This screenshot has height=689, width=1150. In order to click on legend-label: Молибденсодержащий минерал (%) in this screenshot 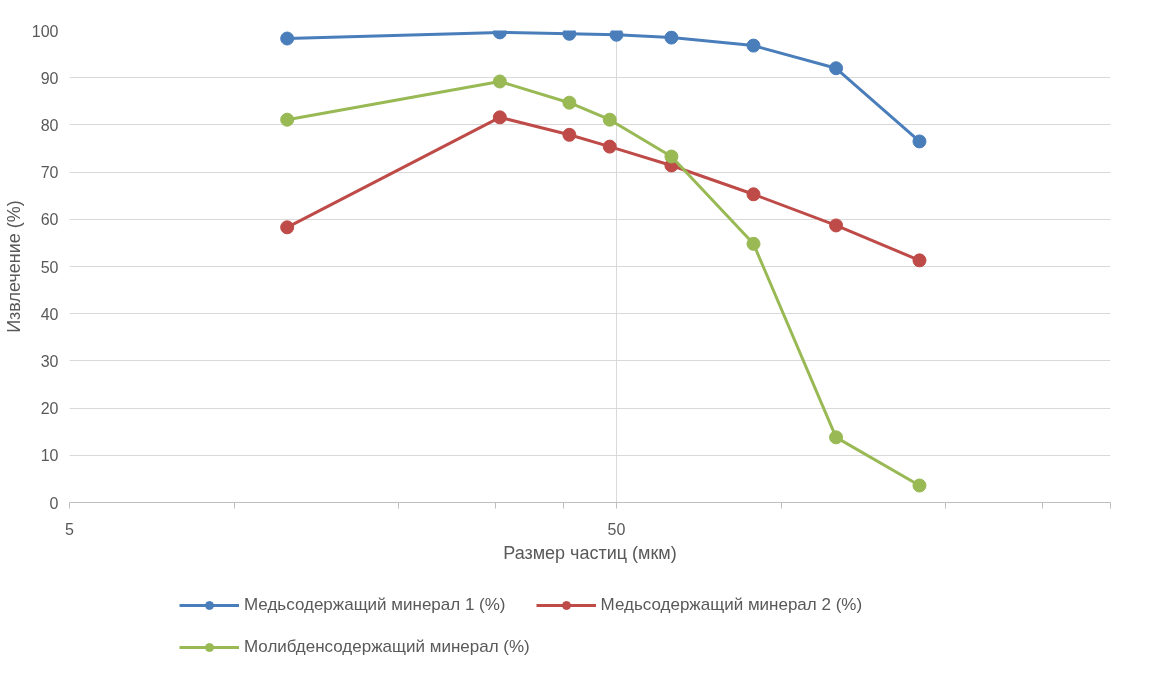, I will do `click(387, 647)`.